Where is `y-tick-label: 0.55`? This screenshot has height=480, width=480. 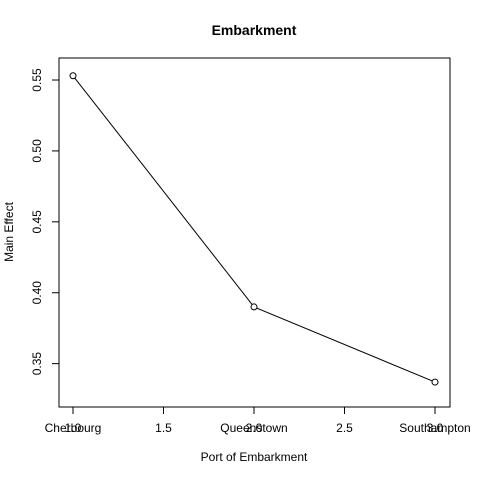 y-tick-label: 0.55 is located at coordinates (37, 80).